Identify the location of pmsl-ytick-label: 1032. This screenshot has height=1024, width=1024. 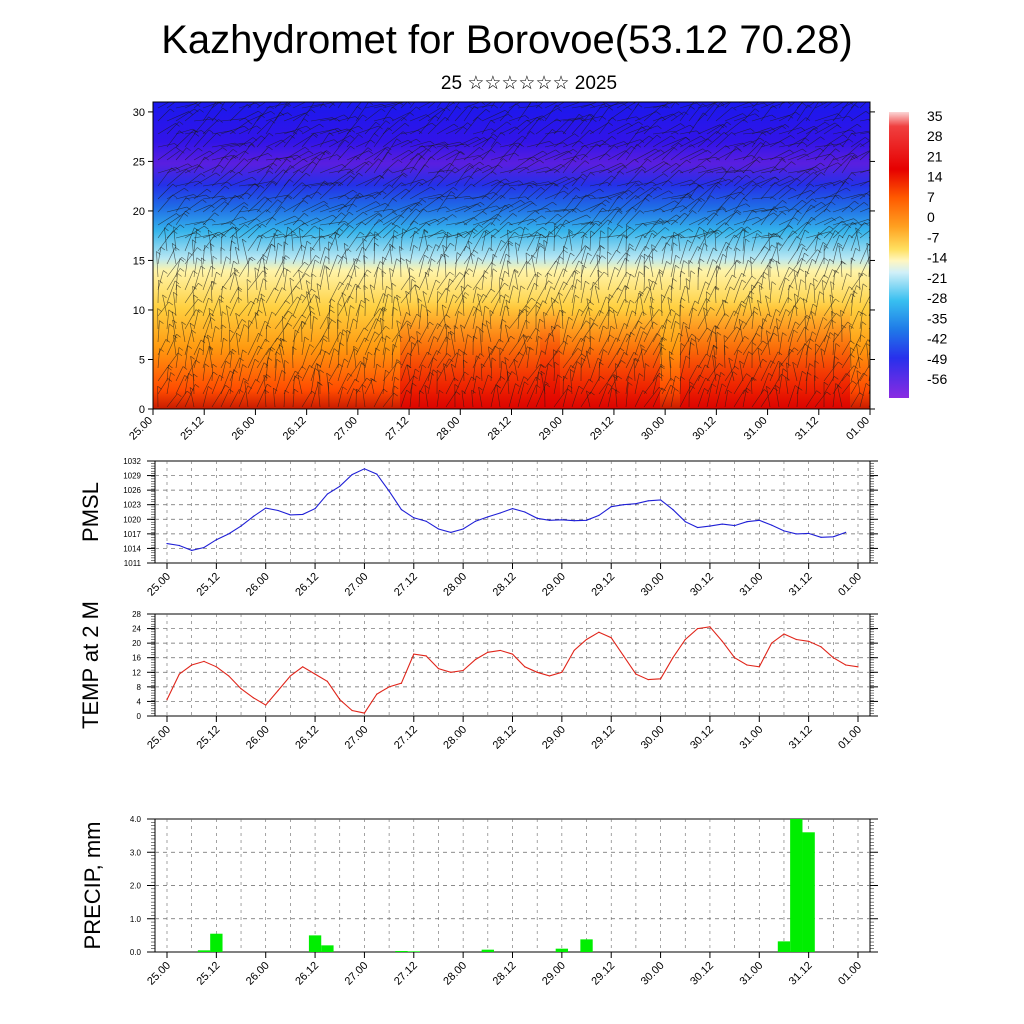
(132, 461).